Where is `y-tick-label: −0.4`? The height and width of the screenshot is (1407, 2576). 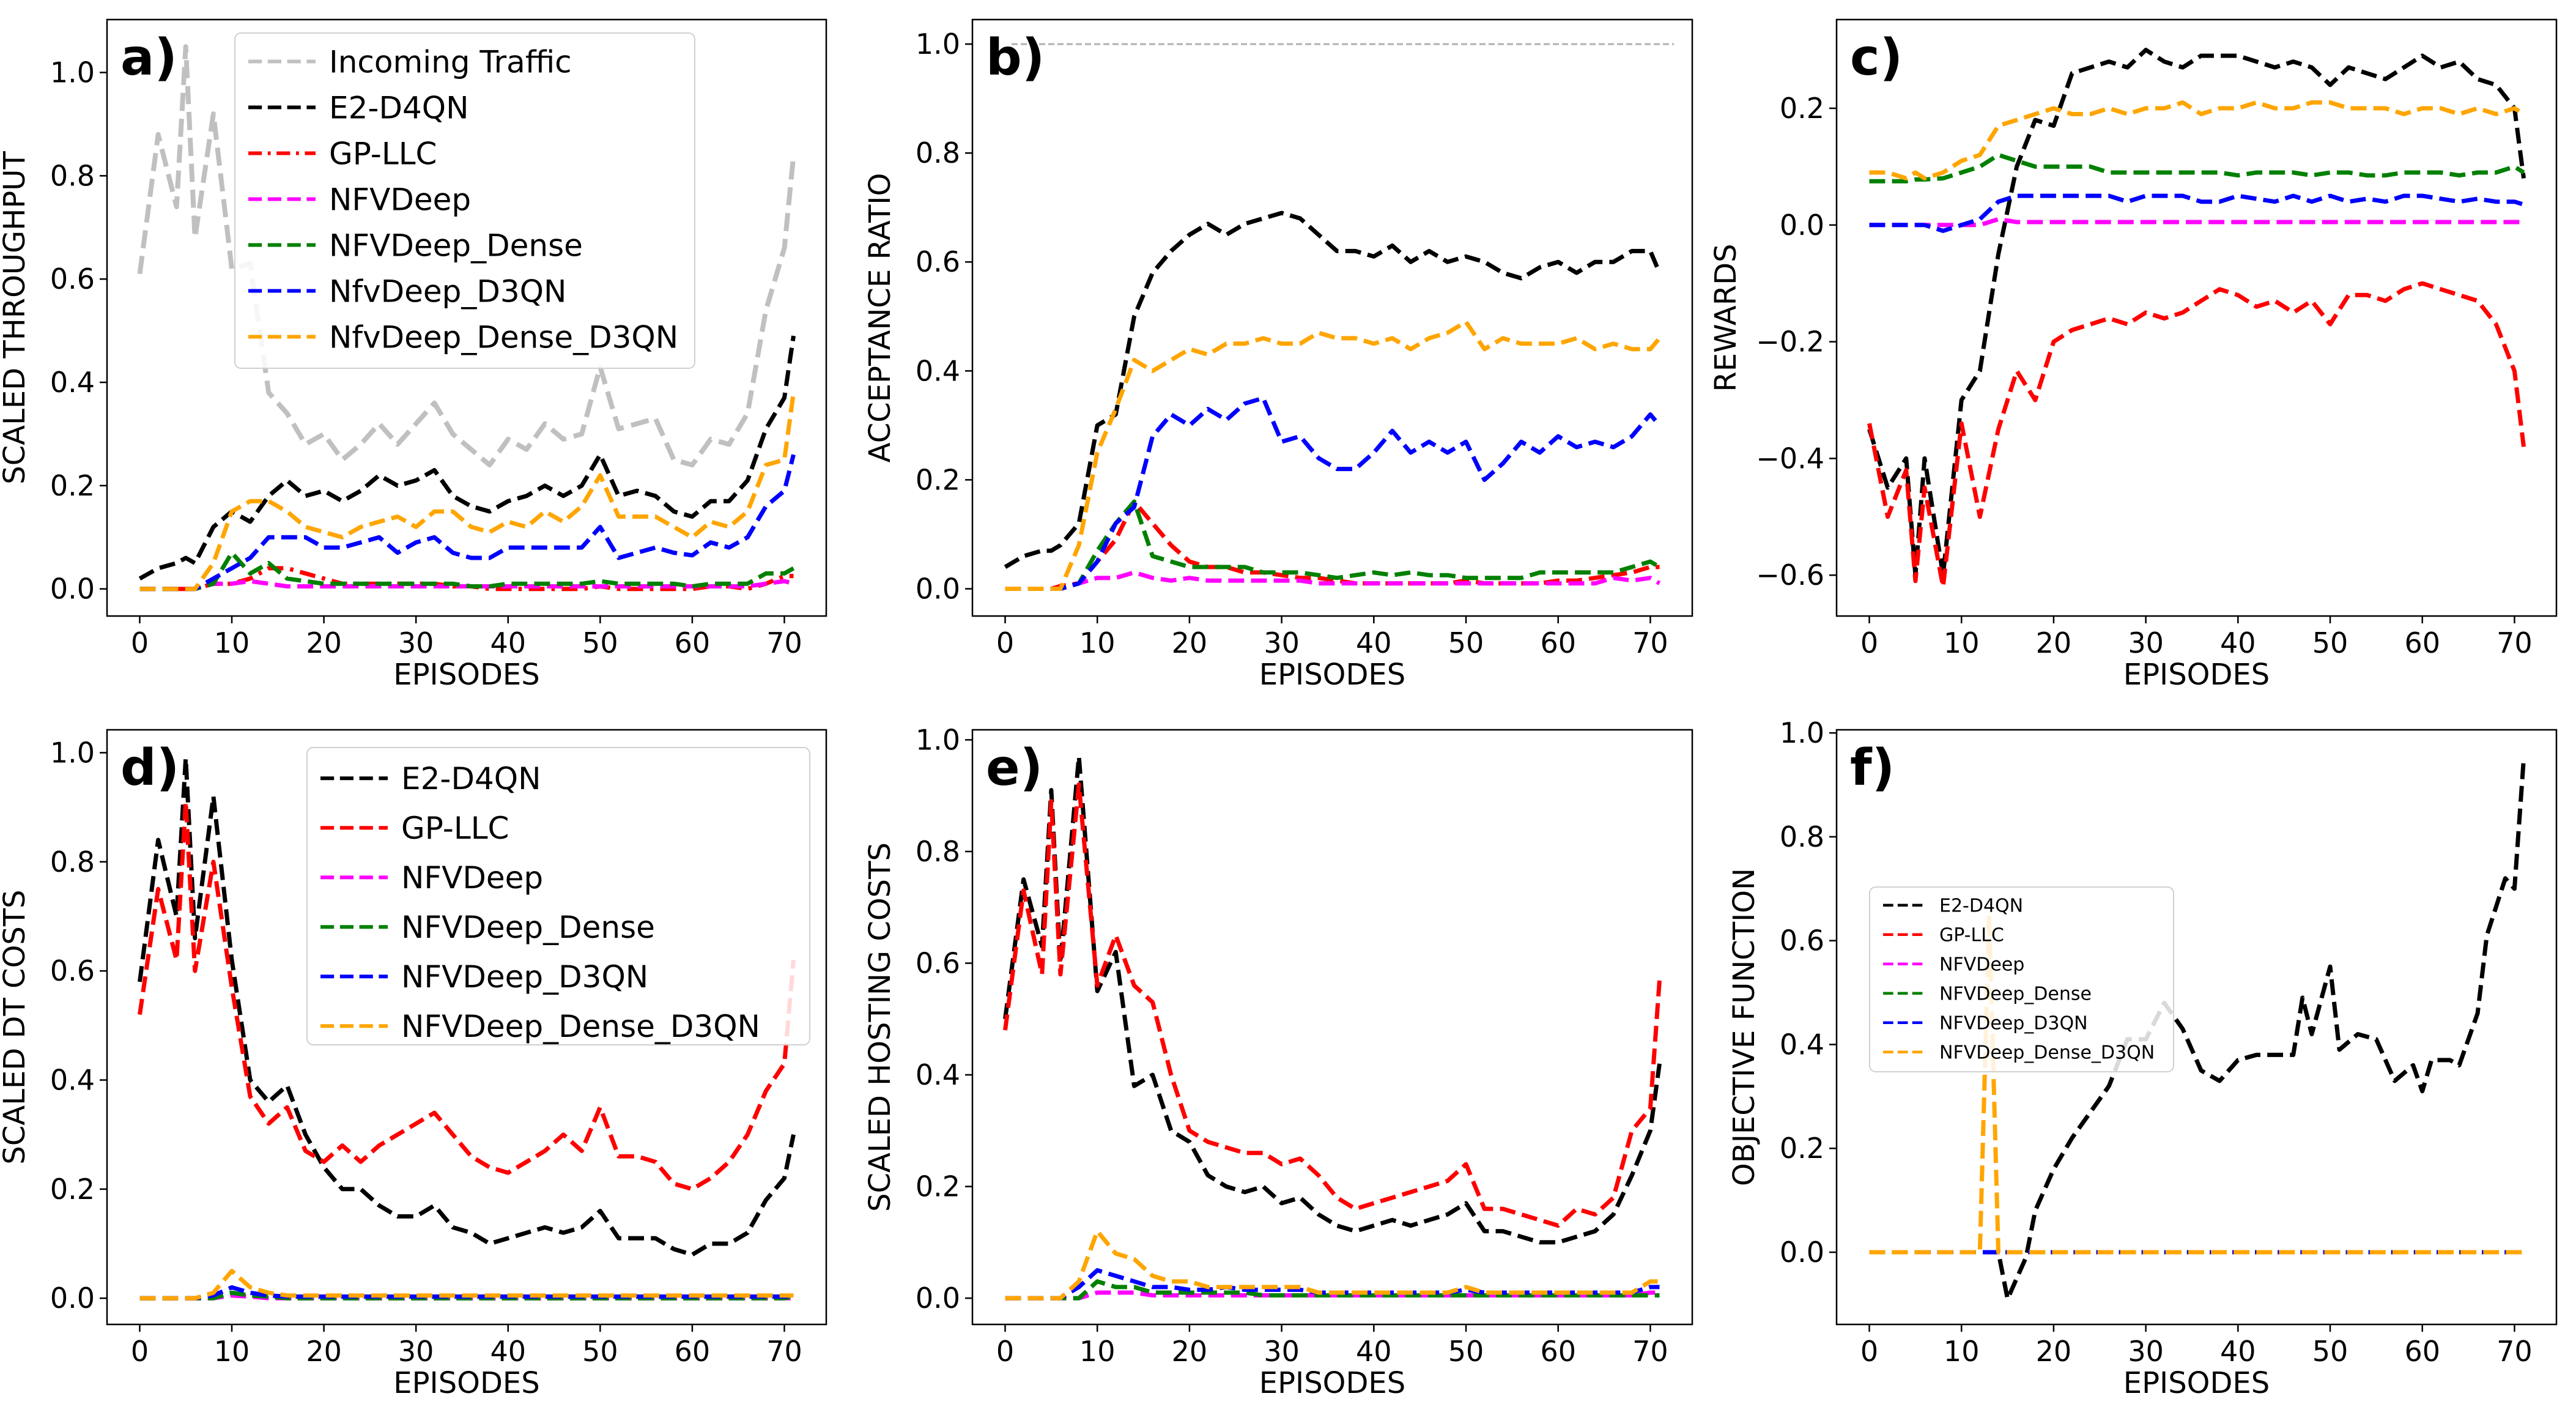 y-tick-label: −0.4 is located at coordinates (1790, 458).